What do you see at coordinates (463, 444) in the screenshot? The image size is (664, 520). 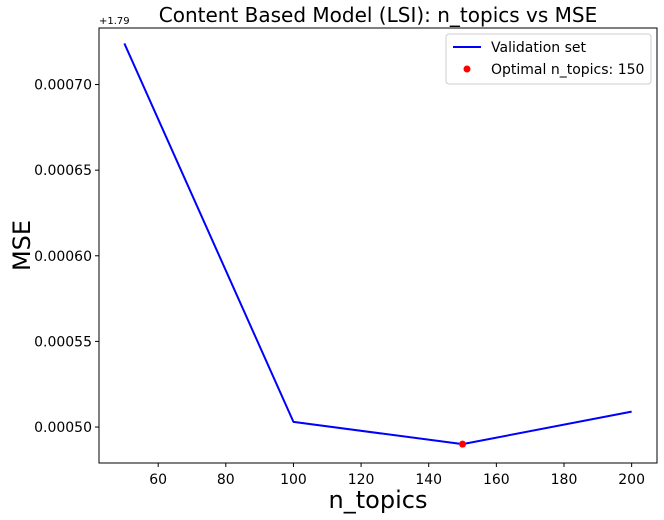 I see `optimal-point` at bounding box center [463, 444].